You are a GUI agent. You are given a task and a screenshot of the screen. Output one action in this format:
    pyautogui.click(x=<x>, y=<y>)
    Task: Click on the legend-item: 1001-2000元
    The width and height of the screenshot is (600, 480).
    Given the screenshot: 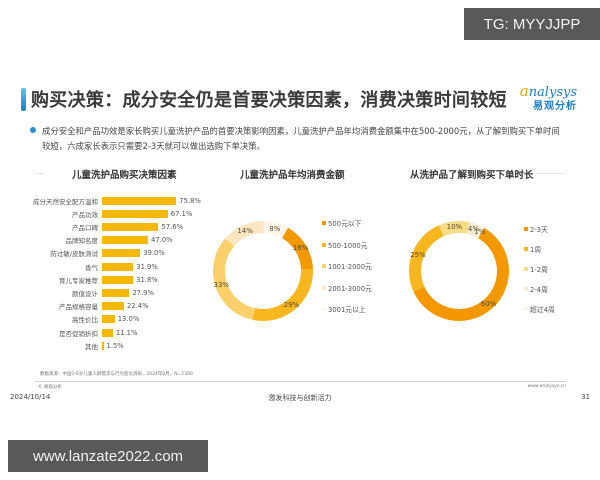 What is the action you would take?
    pyautogui.click(x=347, y=266)
    